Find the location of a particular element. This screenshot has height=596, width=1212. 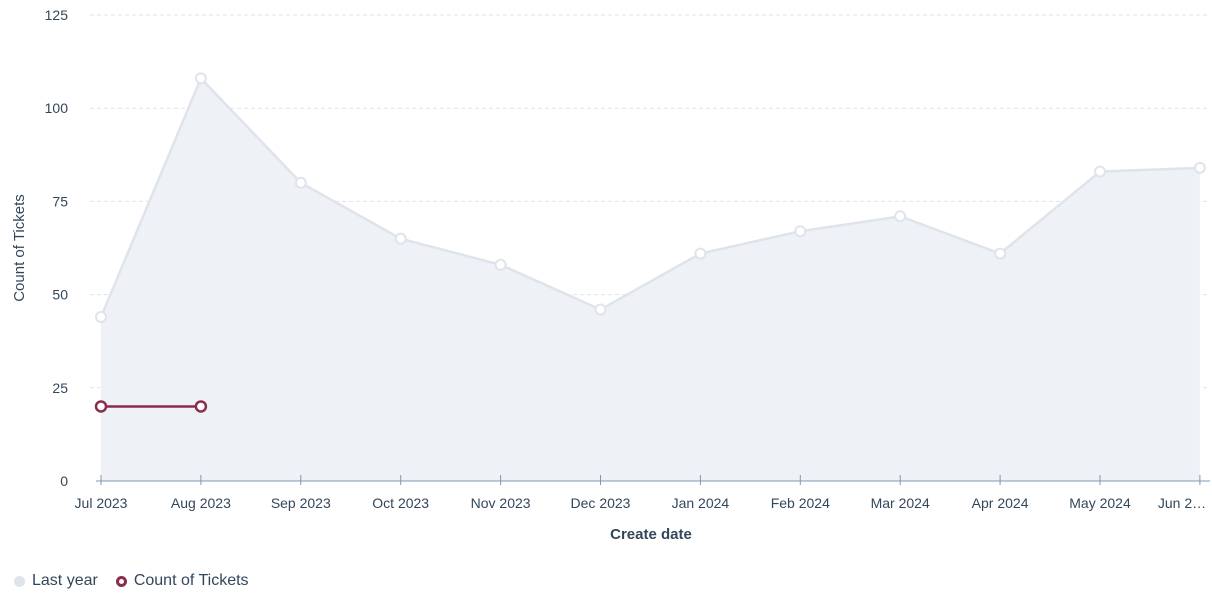

x-tick-label-7: Feb 2024 is located at coordinates (800, 503).